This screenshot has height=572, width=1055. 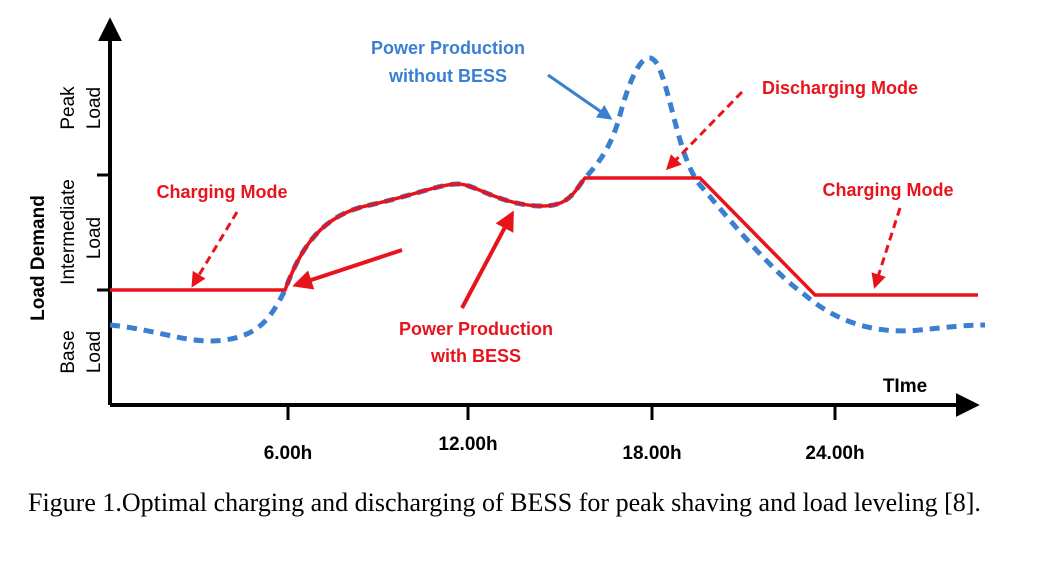 What do you see at coordinates (68, 232) in the screenshot?
I see `band-intermediate-line1: Intermediate` at bounding box center [68, 232].